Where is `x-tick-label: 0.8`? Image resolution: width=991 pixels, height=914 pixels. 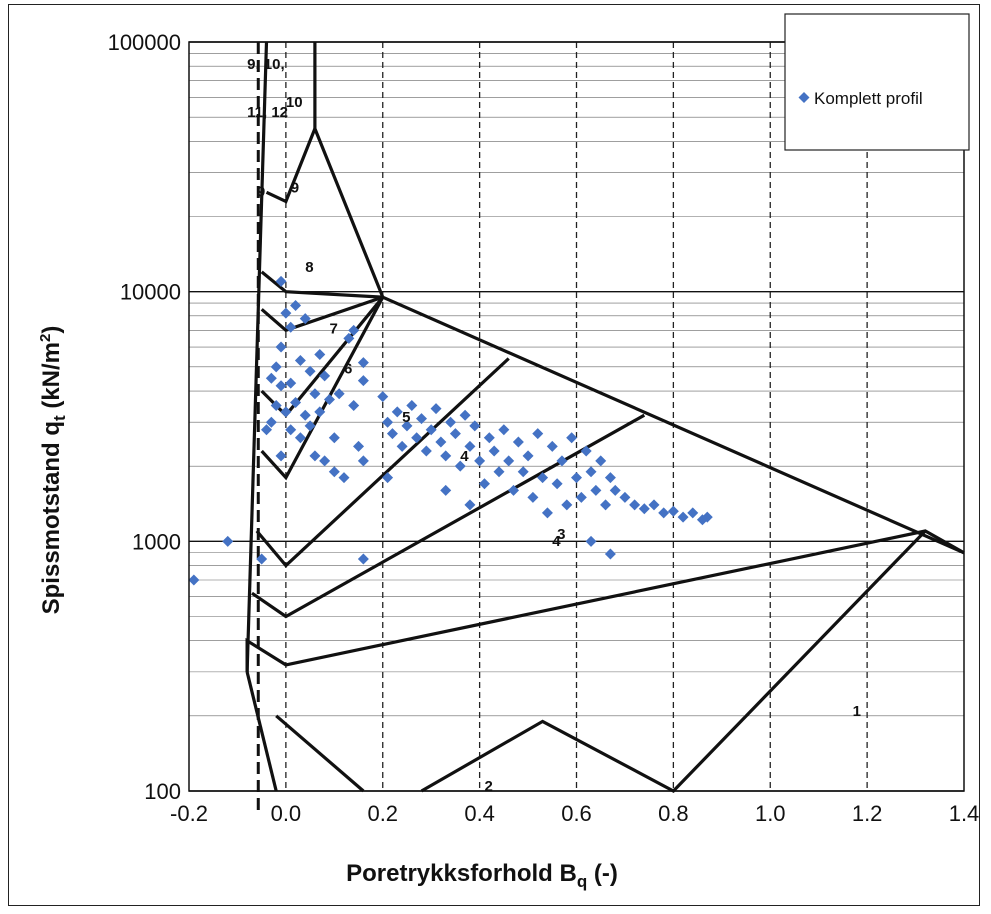
x-tick-label: 0.8 is located at coordinates (673, 813).